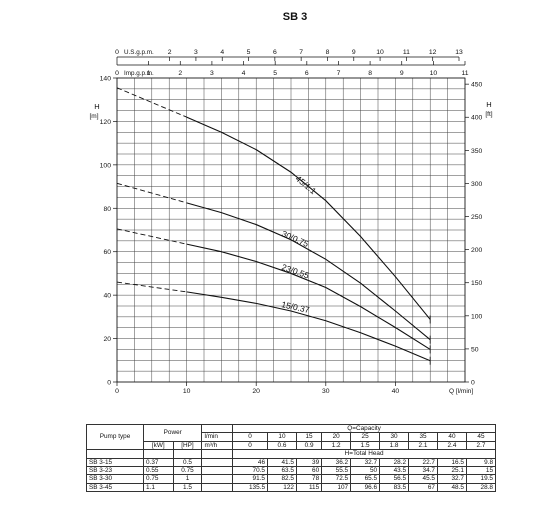  I want to click on head-value: 16.5, so click(451, 462).